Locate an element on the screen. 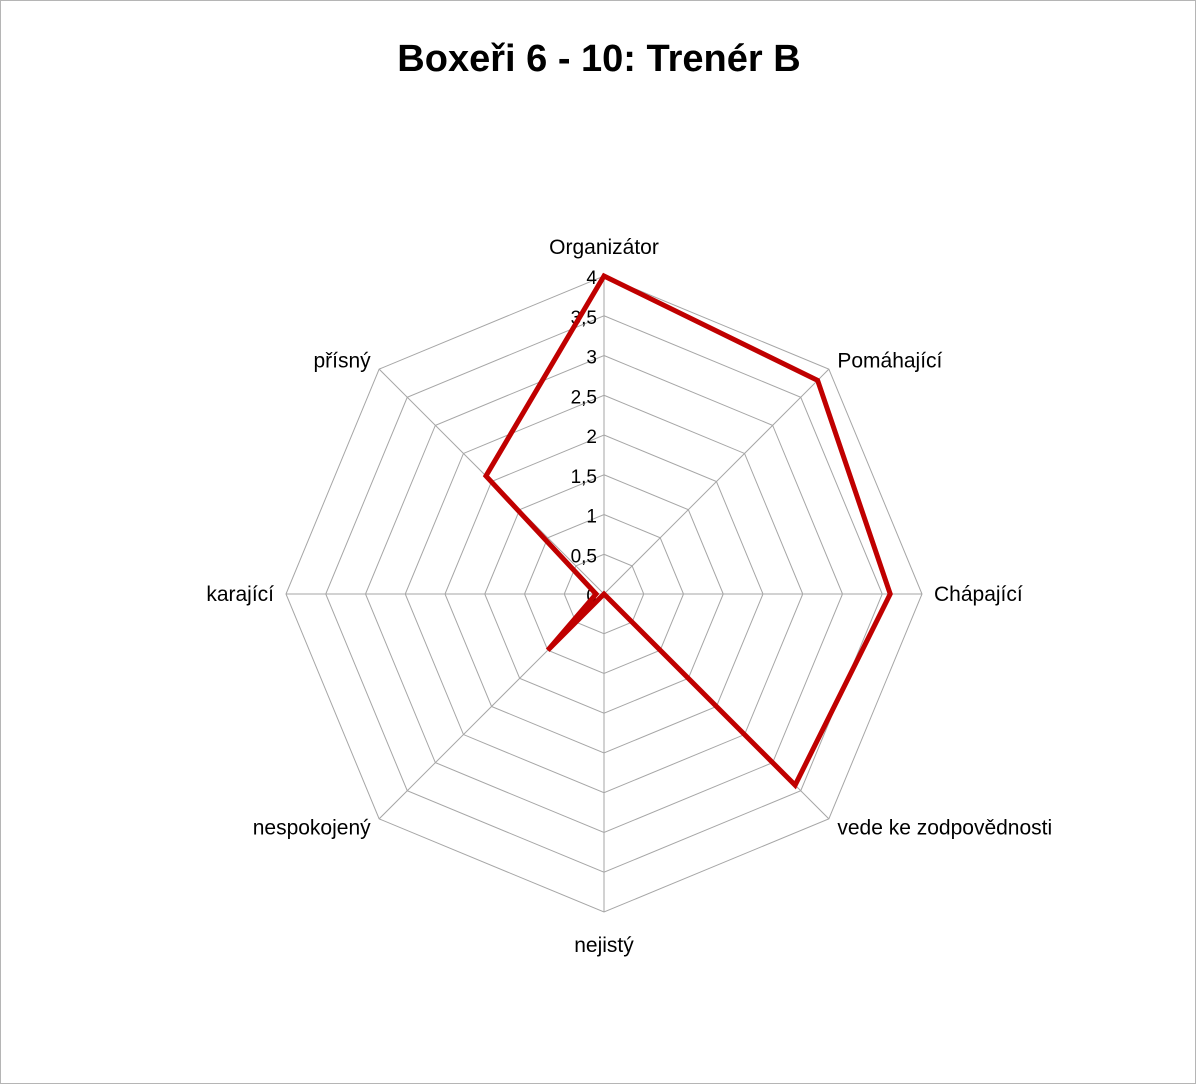 This screenshot has height=1086, width=1198. tick-label: 2,5 is located at coordinates (584, 397).